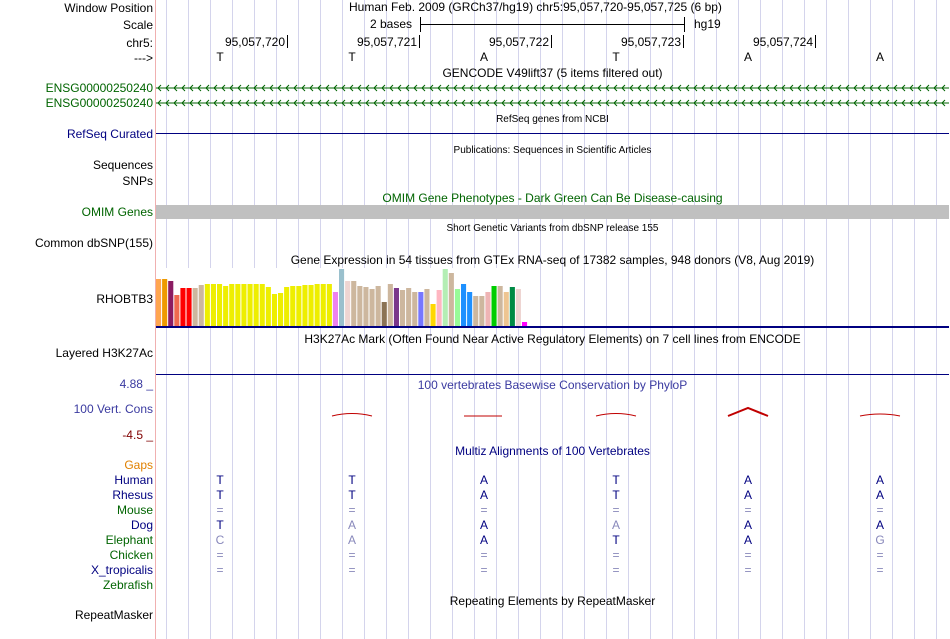 This screenshot has height=639, width=950. I want to click on omim-track-label: OMIM Genes, so click(117, 212).